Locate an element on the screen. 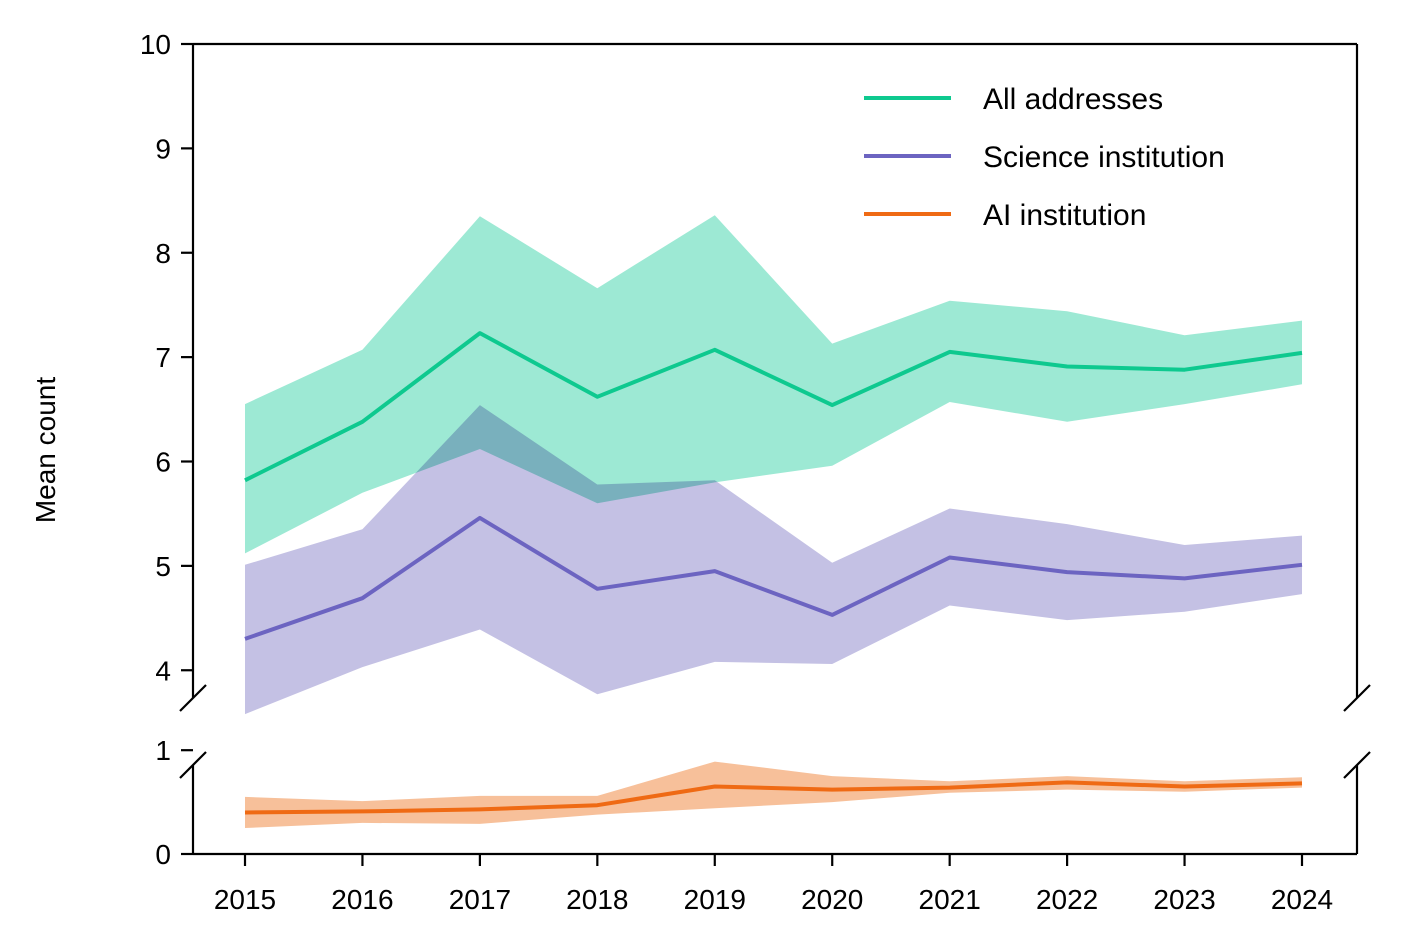  xtick-label-7: 2022 is located at coordinates (1067, 899).